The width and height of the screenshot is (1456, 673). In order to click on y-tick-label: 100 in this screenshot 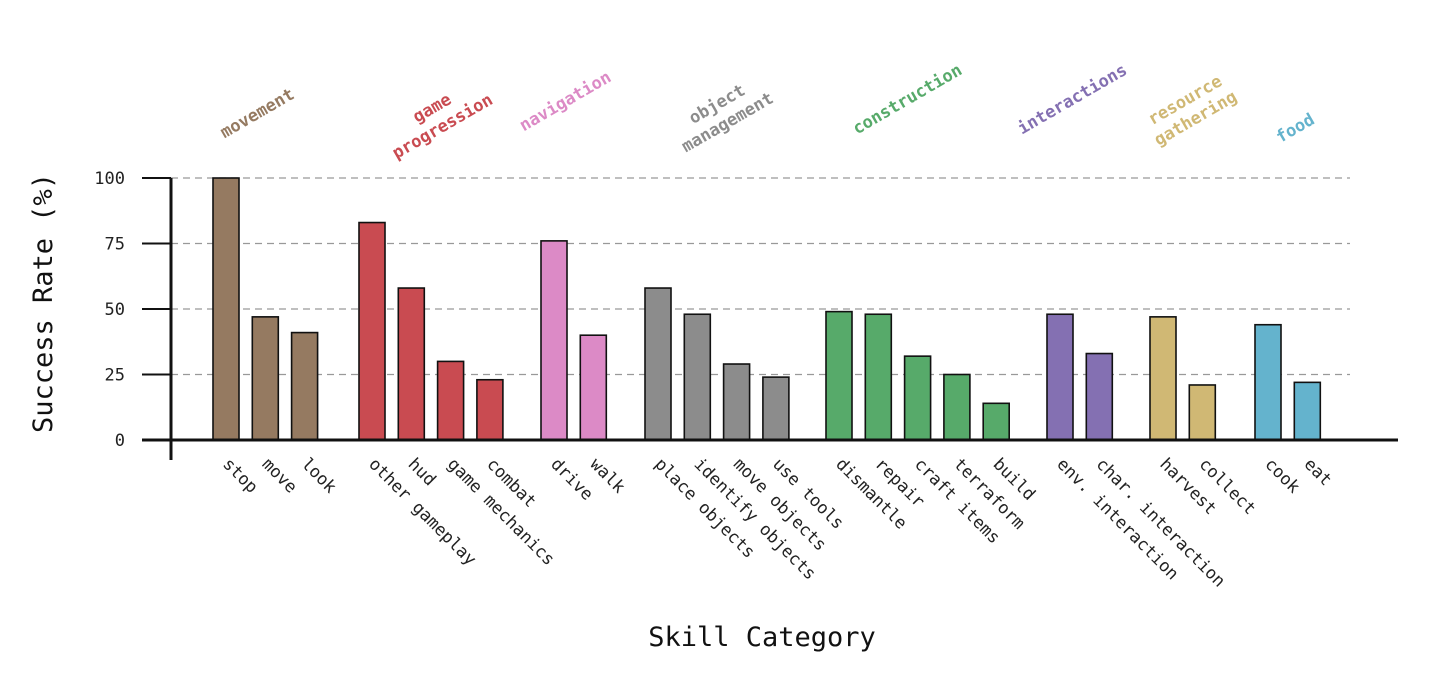, I will do `click(109, 179)`.